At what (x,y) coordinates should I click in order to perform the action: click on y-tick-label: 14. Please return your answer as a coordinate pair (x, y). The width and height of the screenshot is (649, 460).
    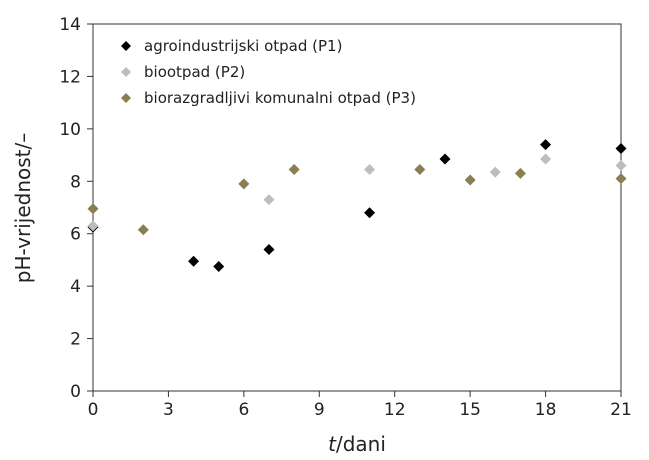
    Looking at the image, I should click on (70, 25).